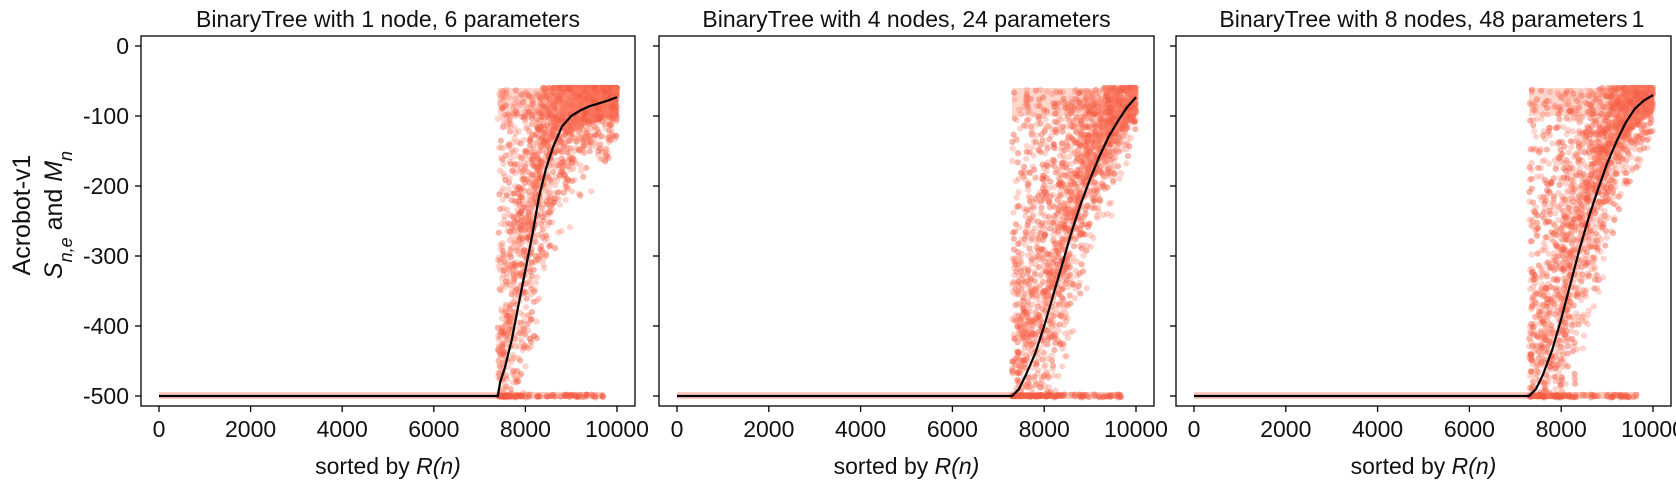 The width and height of the screenshot is (1676, 484). What do you see at coordinates (388, 466) in the screenshot?
I see `x-axis-label: sorted by R(n)` at bounding box center [388, 466].